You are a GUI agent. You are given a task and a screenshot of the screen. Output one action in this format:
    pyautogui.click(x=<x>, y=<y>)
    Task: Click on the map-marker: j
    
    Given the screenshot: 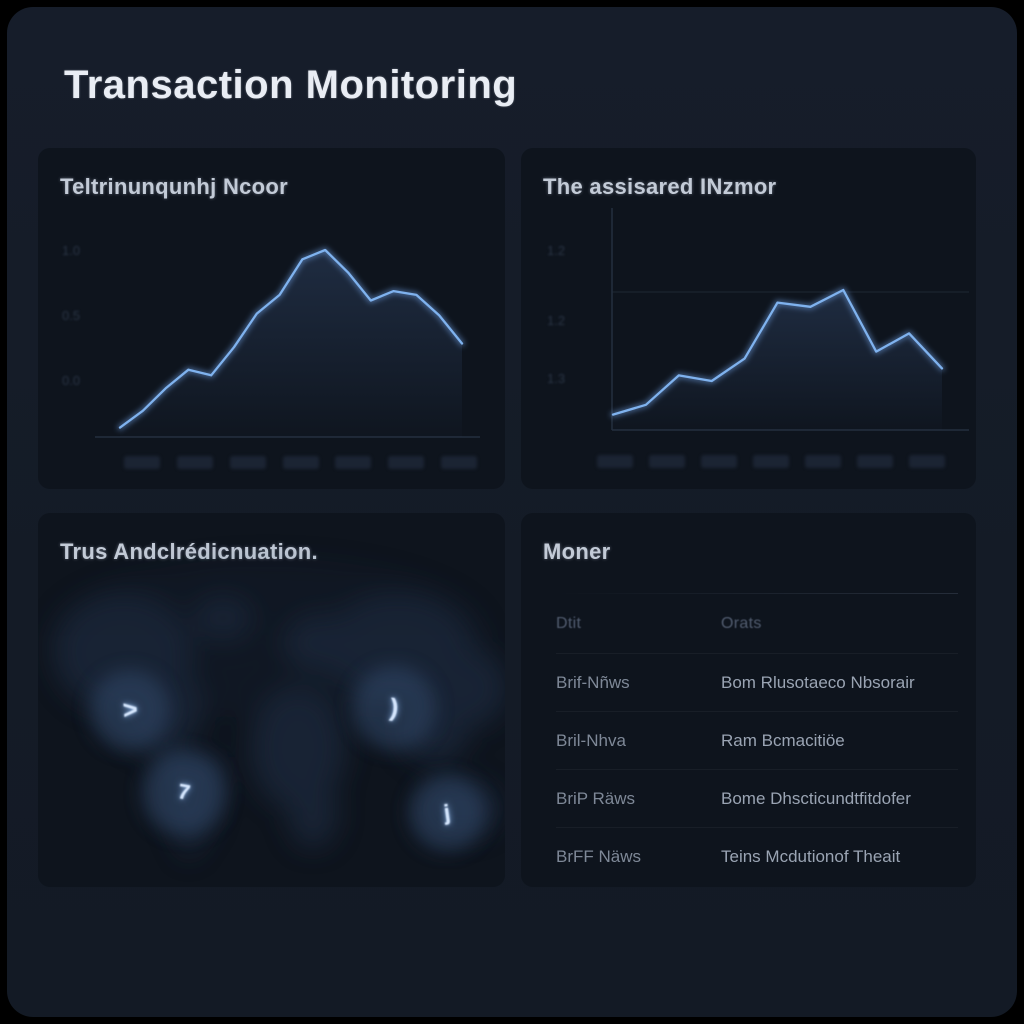 What is the action you would take?
    pyautogui.click(x=447, y=813)
    